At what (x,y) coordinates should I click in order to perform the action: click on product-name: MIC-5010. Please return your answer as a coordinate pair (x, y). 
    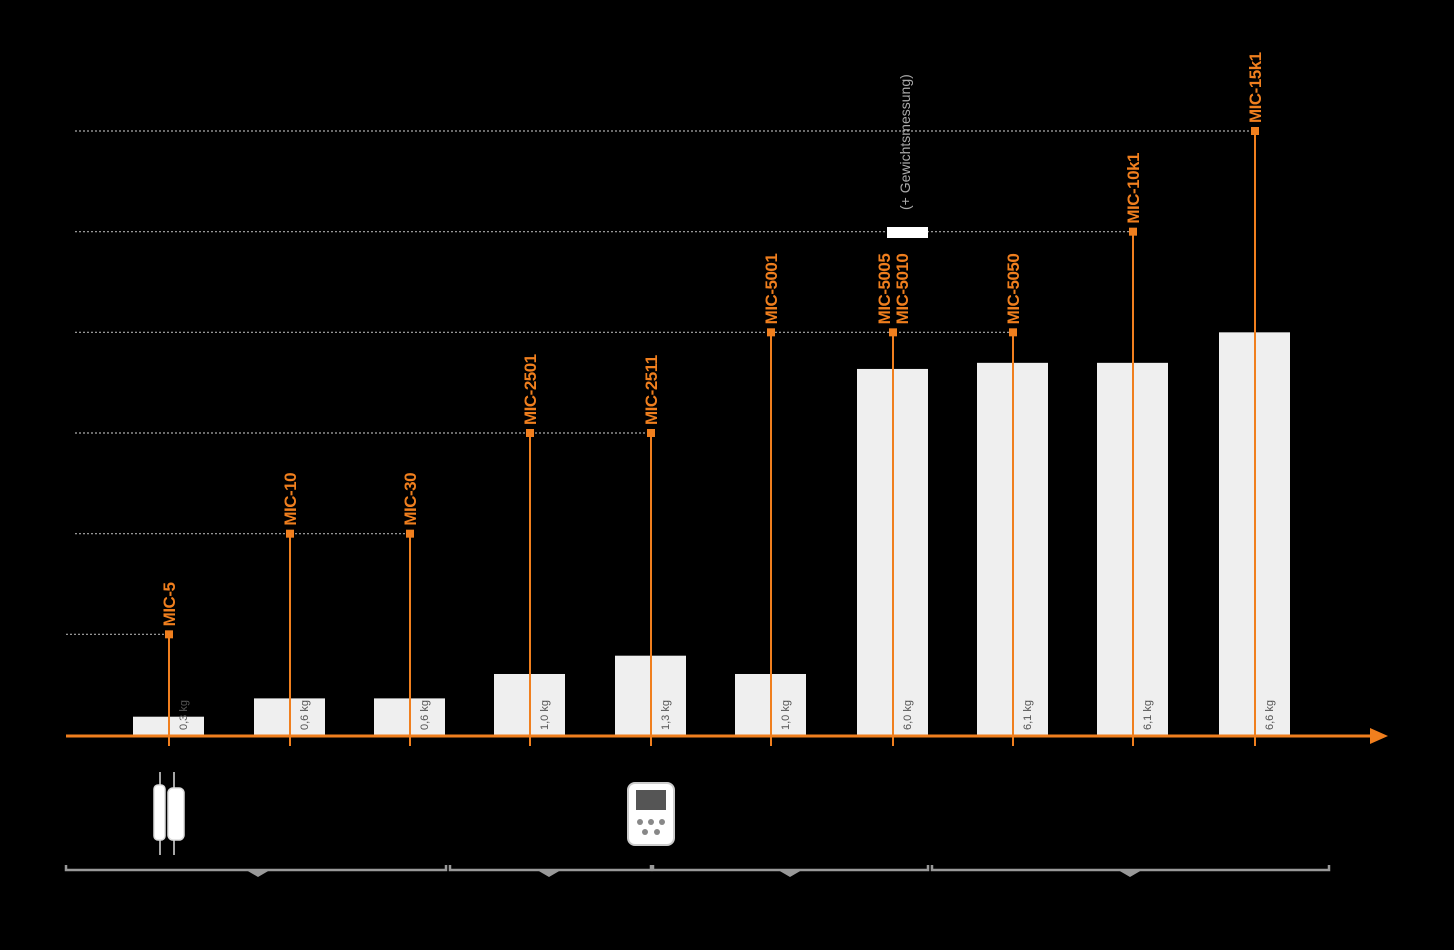
    Looking at the image, I should click on (902, 289).